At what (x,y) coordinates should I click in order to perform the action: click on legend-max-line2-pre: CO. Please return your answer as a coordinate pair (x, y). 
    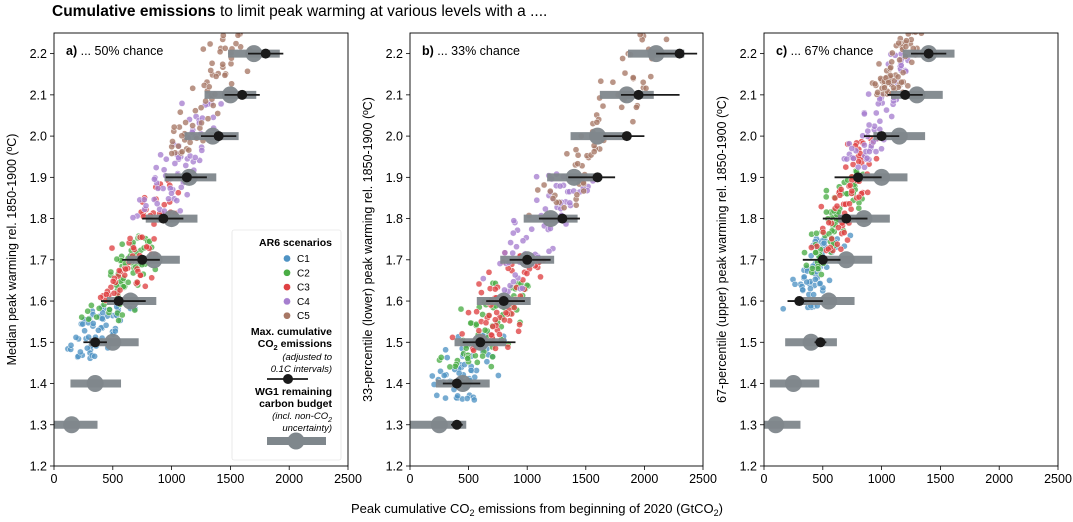
    Looking at the image, I should click on (266, 344).